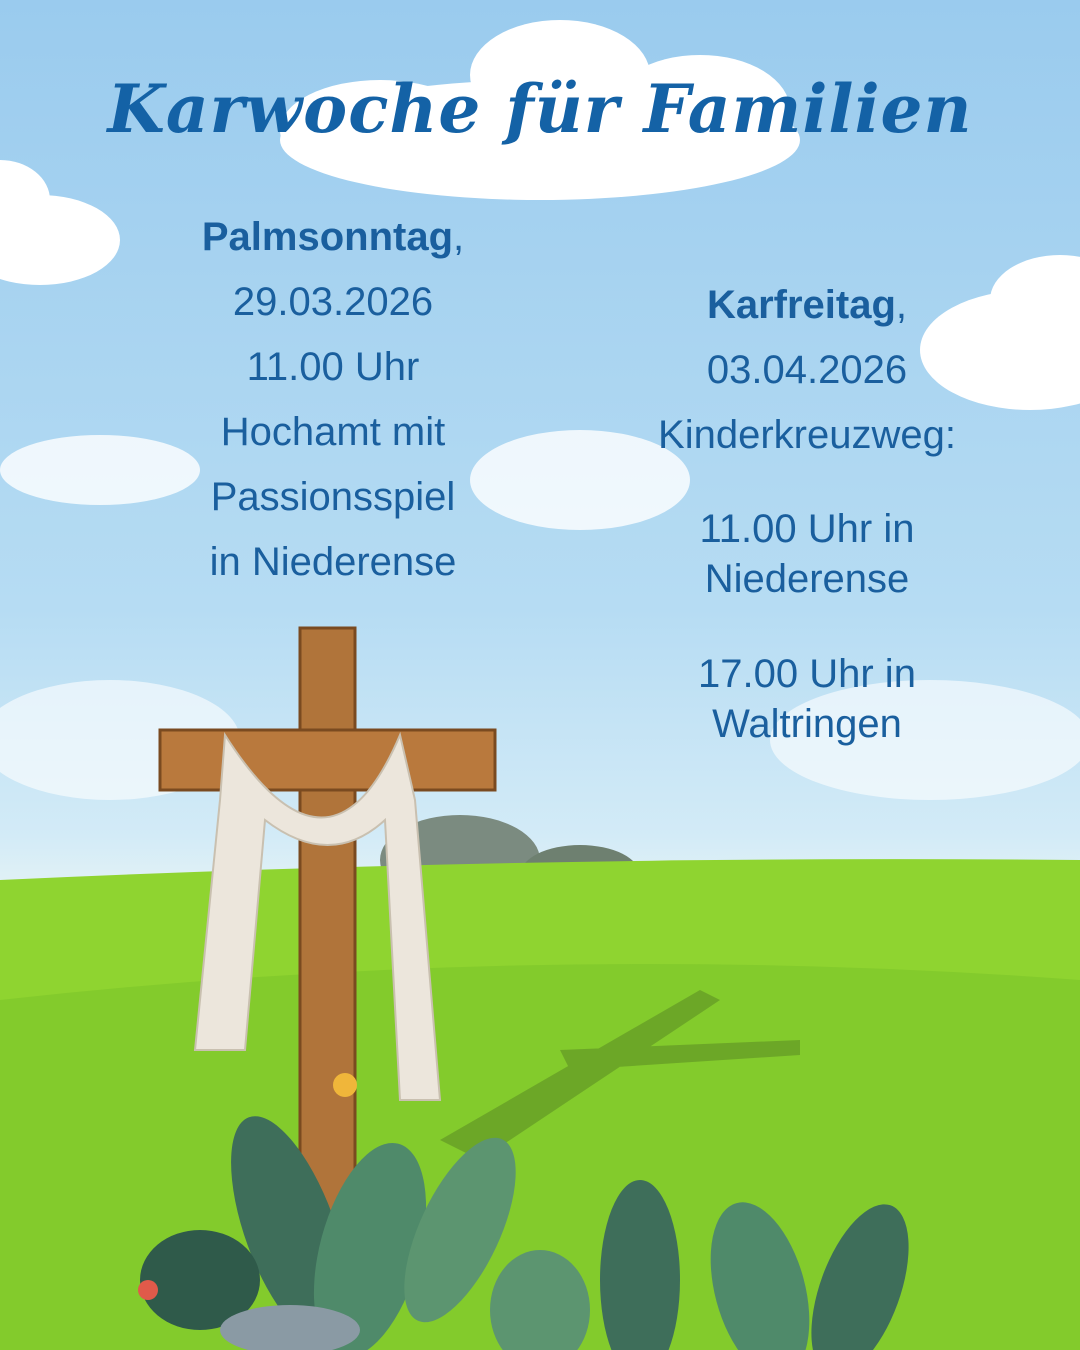 The width and height of the screenshot is (1080, 1350). What do you see at coordinates (327, 237) in the screenshot?
I see `palmsonntag-day: Palmsonntag` at bounding box center [327, 237].